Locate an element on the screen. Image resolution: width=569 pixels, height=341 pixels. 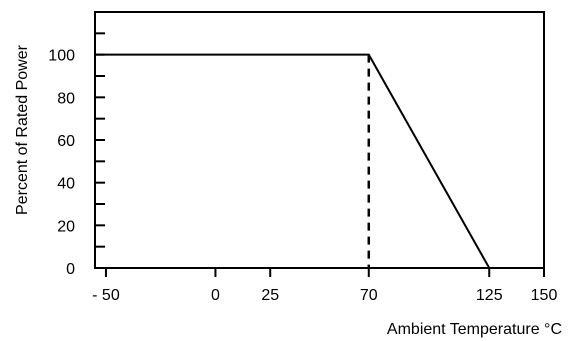
y-axis-title: Percent of Rated Power is located at coordinates (22, 129).